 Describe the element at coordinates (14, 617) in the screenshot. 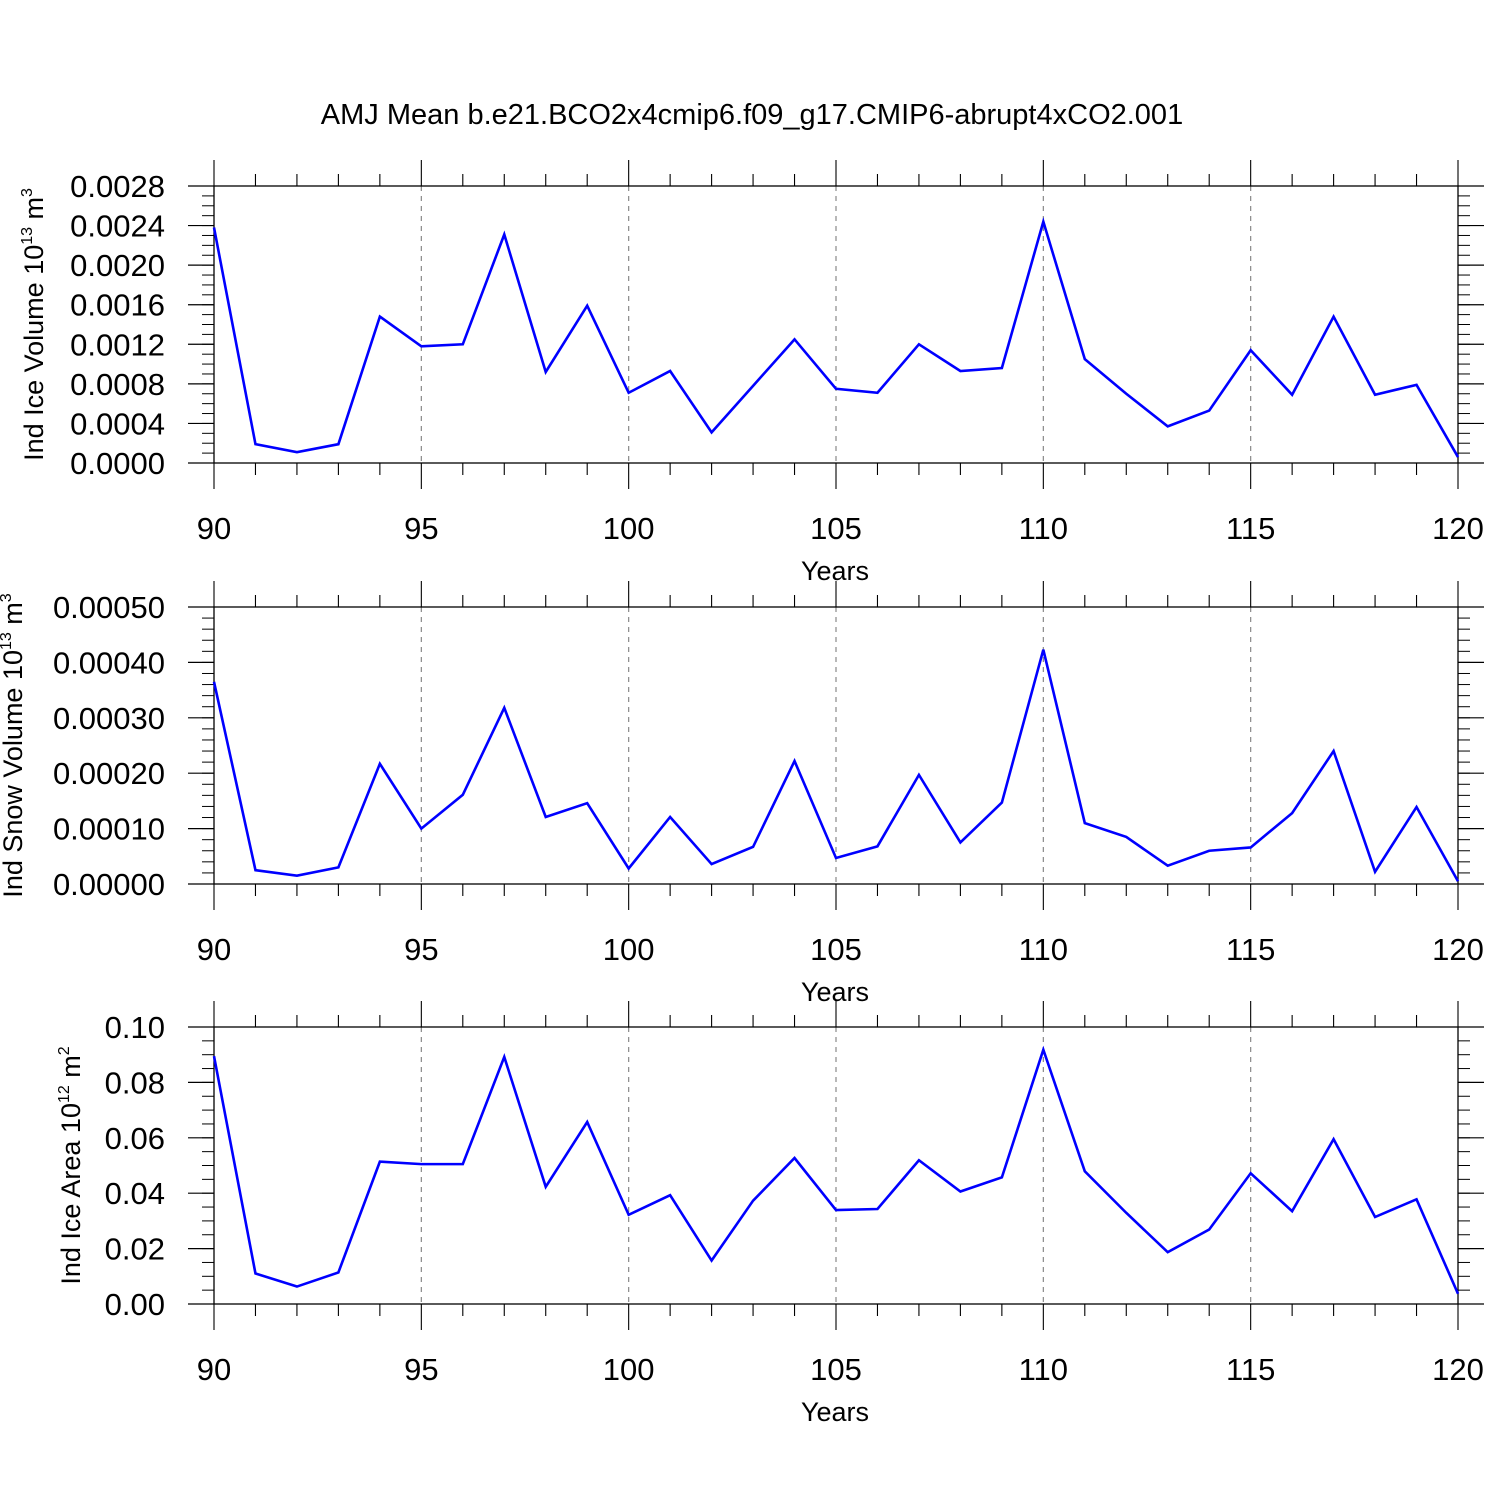

I see `y-axis-label-unit: m` at that location.